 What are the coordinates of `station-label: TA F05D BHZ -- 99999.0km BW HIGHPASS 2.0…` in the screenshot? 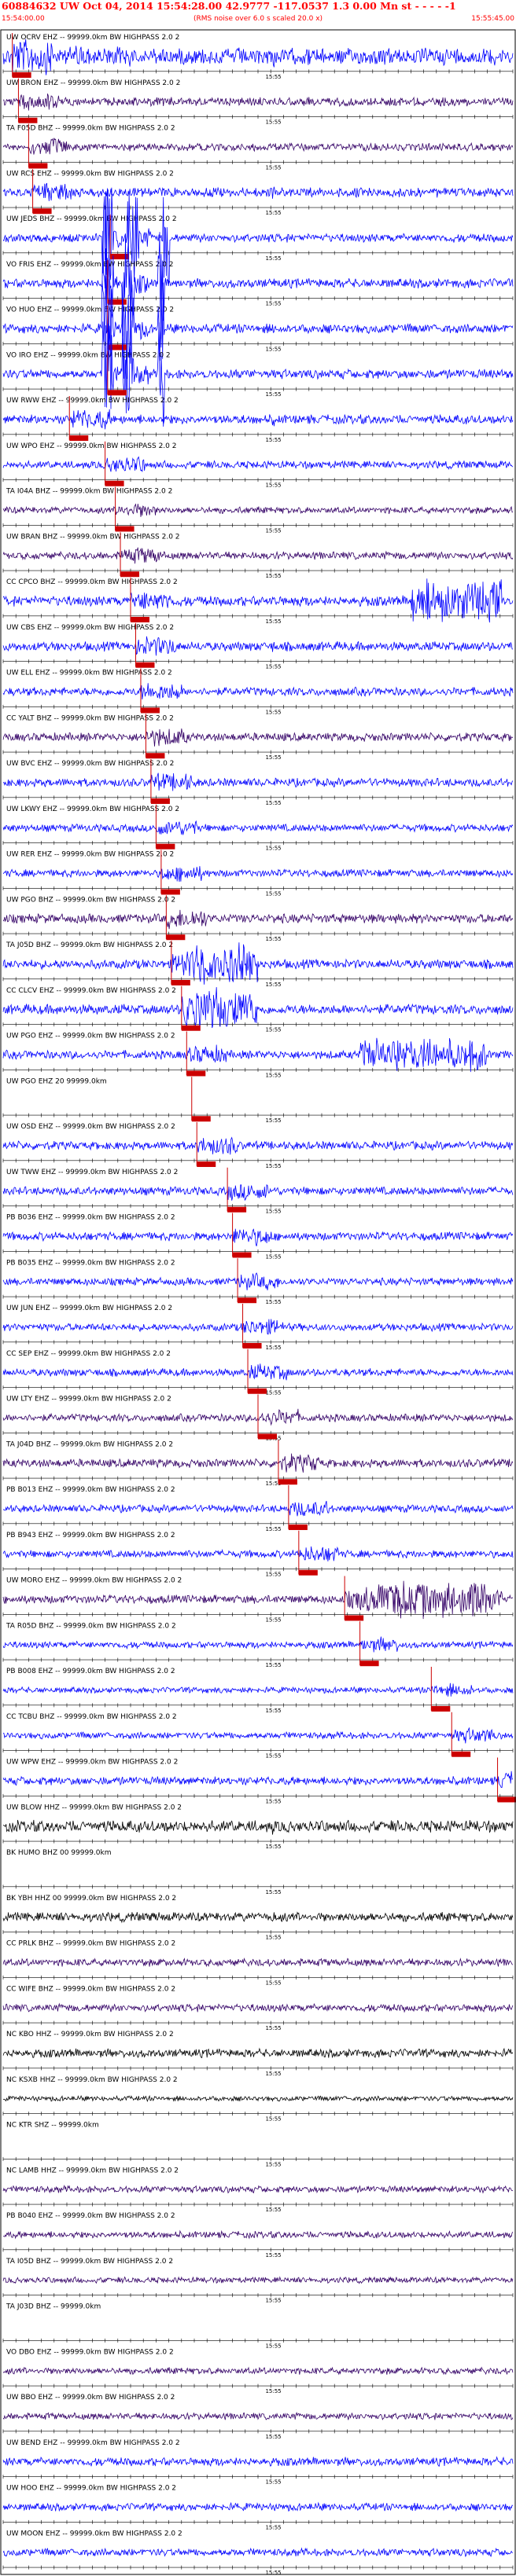 It's located at (90, 129).